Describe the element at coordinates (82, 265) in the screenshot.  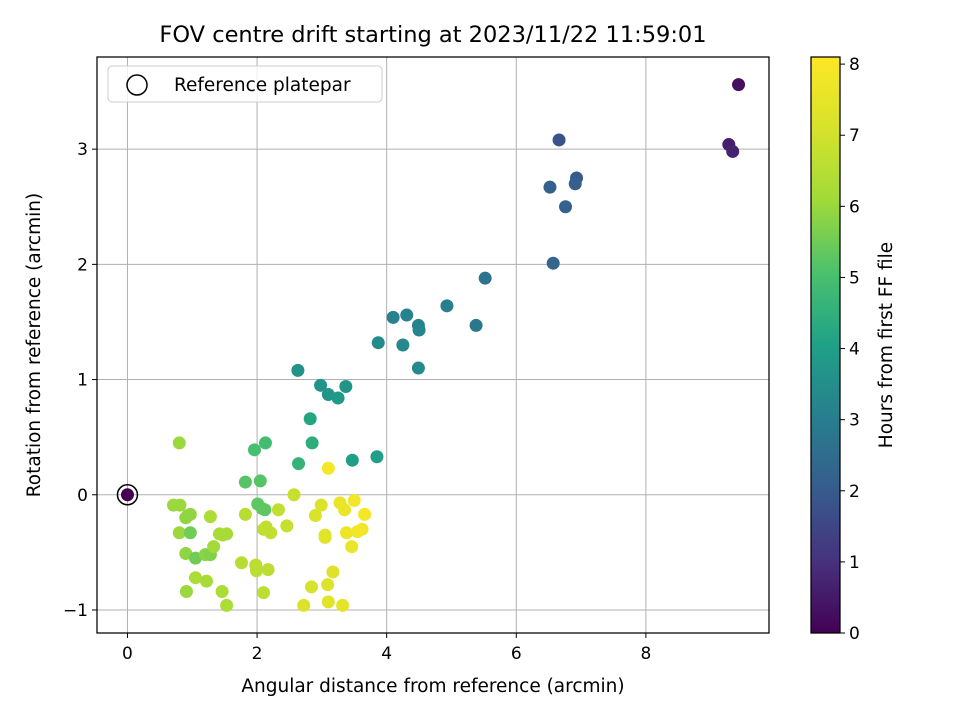
I see `y-tick-label: 2` at that location.